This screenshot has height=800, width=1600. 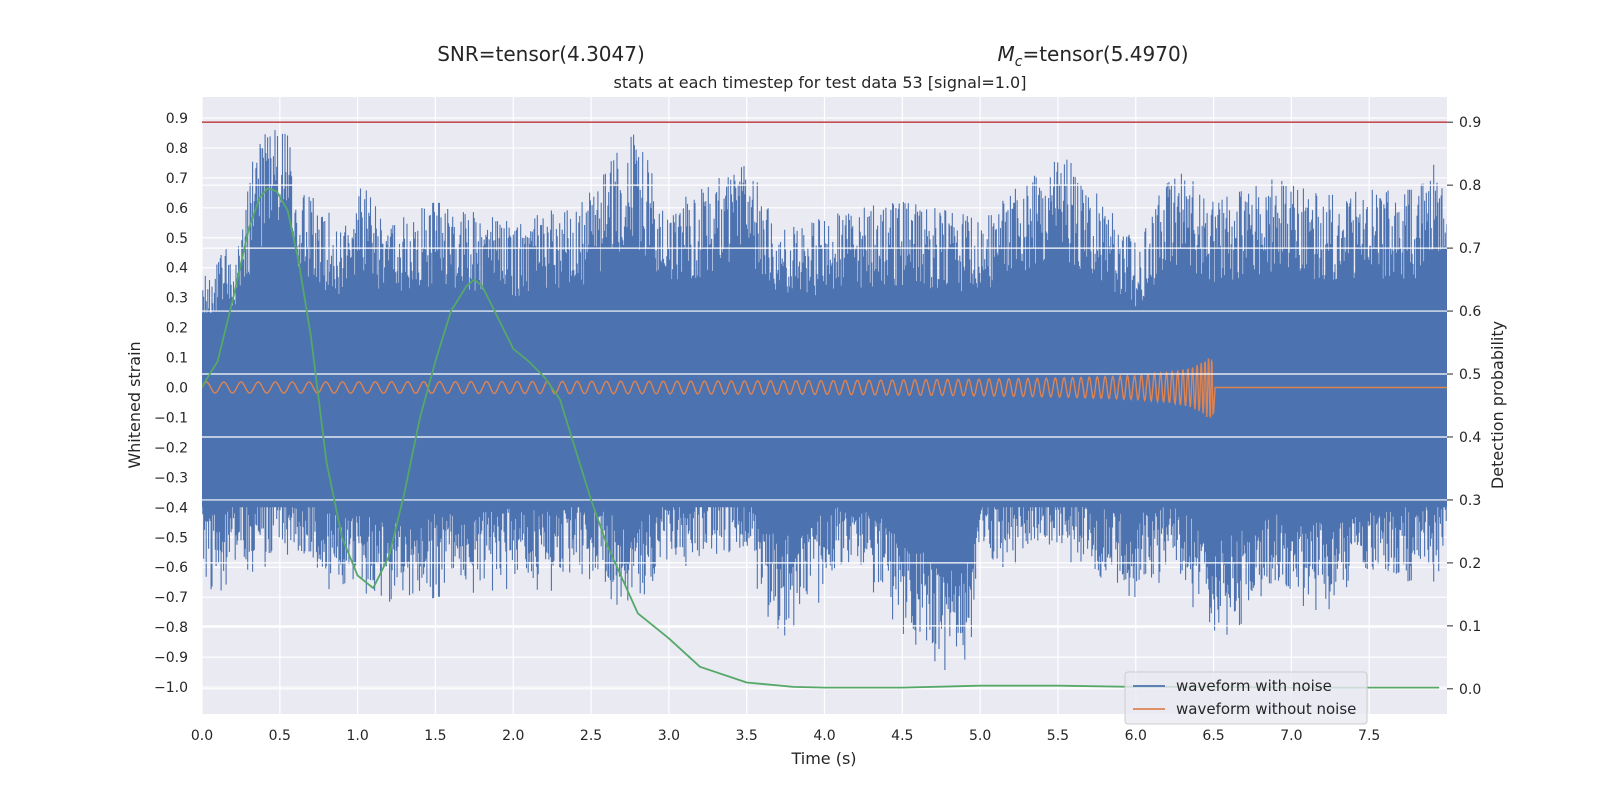 I want to click on y2-tick-label-1: 0.8, so click(x=1470, y=186).